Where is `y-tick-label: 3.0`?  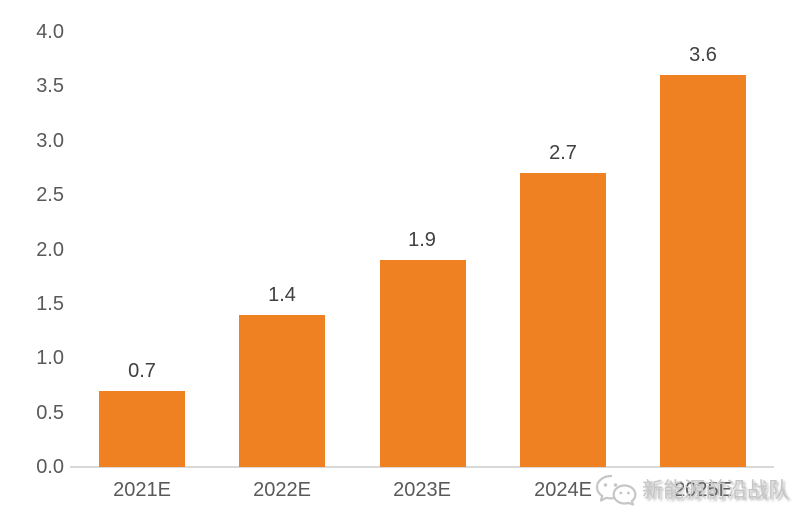
y-tick-label: 3.0 is located at coordinates (50, 140).